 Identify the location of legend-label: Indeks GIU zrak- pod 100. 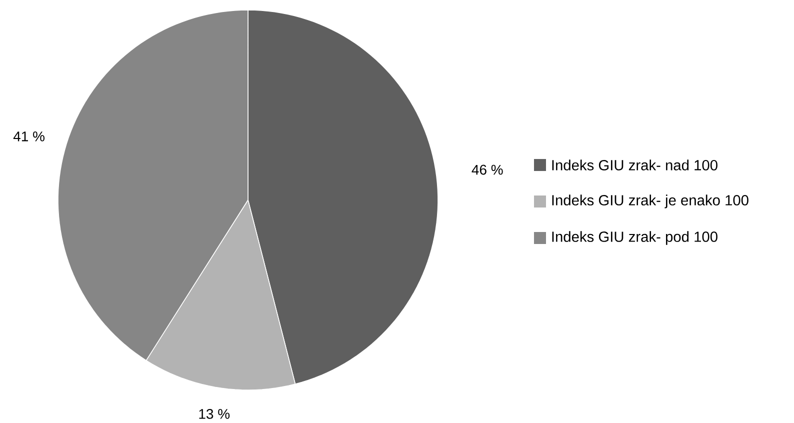
(635, 238).